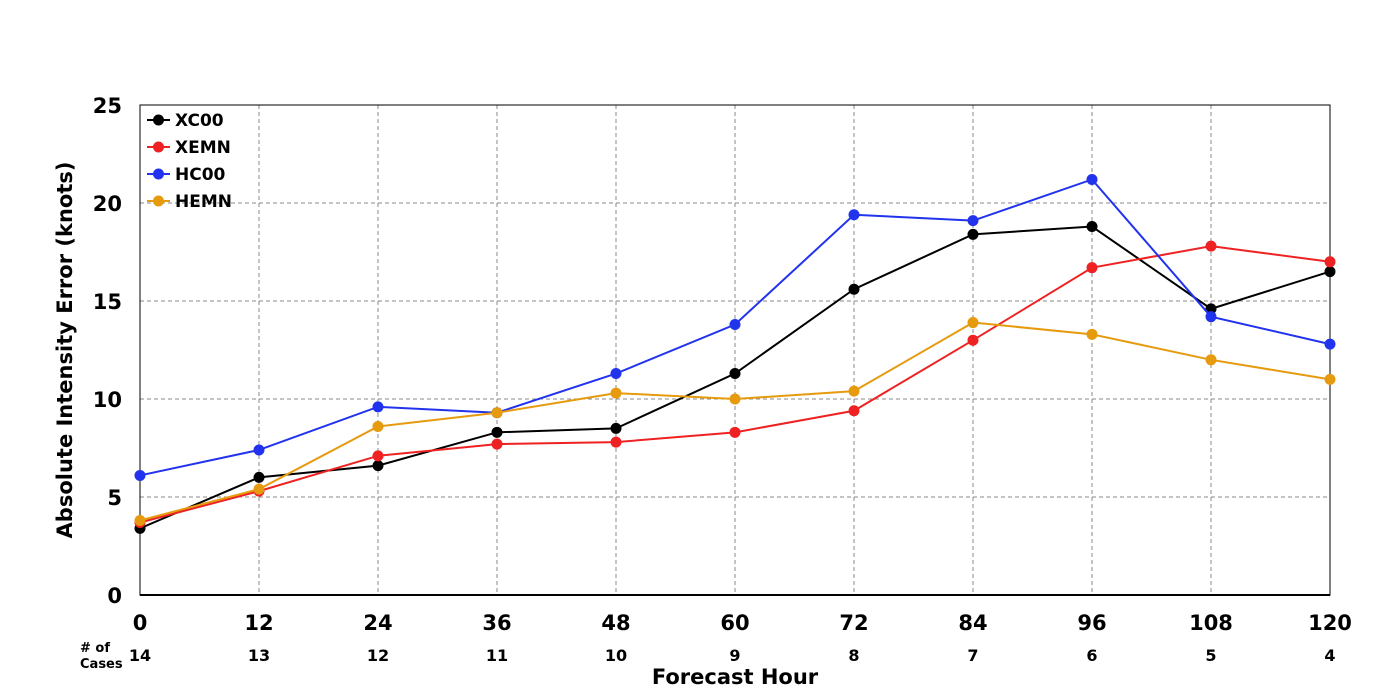 This screenshot has height=700, width=1400. What do you see at coordinates (107, 106) in the screenshot?
I see `y-tick-label: 25` at bounding box center [107, 106].